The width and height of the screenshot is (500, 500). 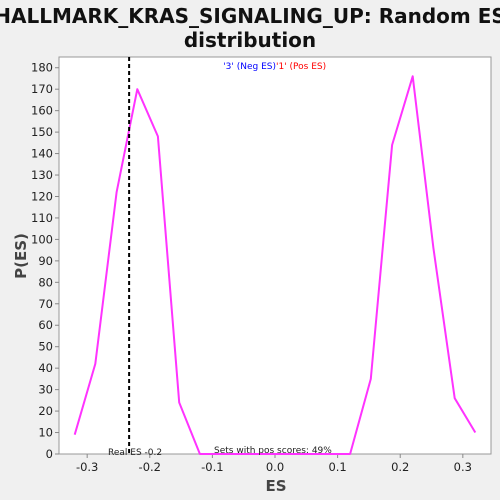 I want to click on y-tick-label: 10, so click(x=45, y=433).